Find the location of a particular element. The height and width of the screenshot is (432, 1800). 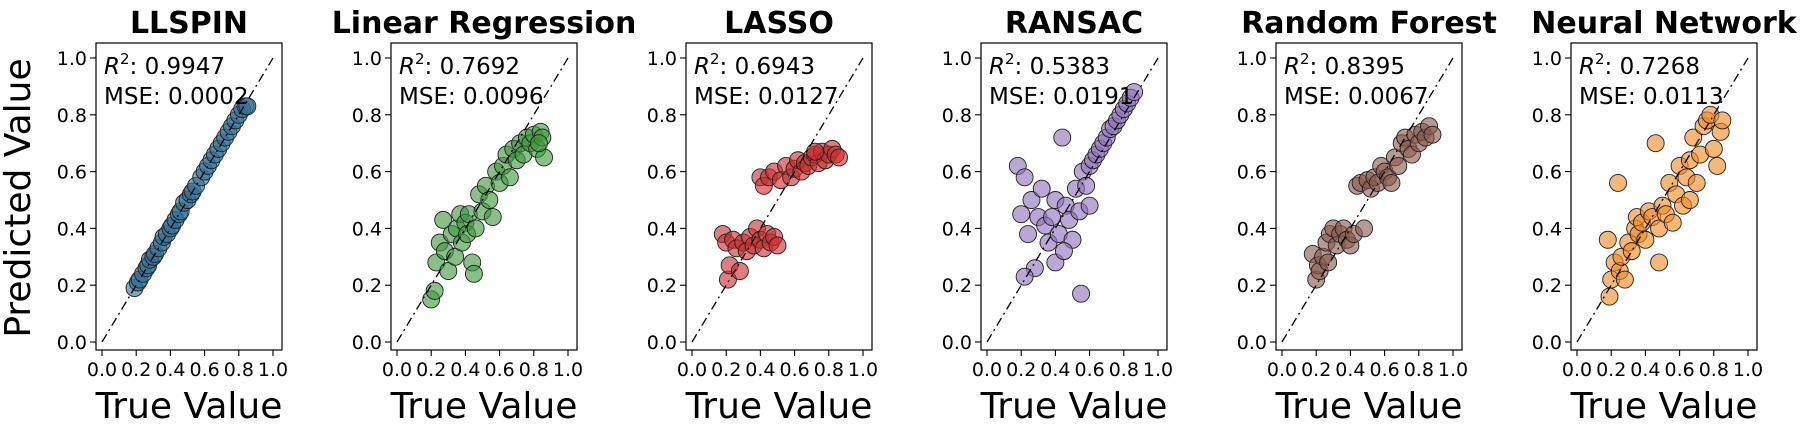

mse-text: MSE: 0.0127 is located at coordinates (766, 97).